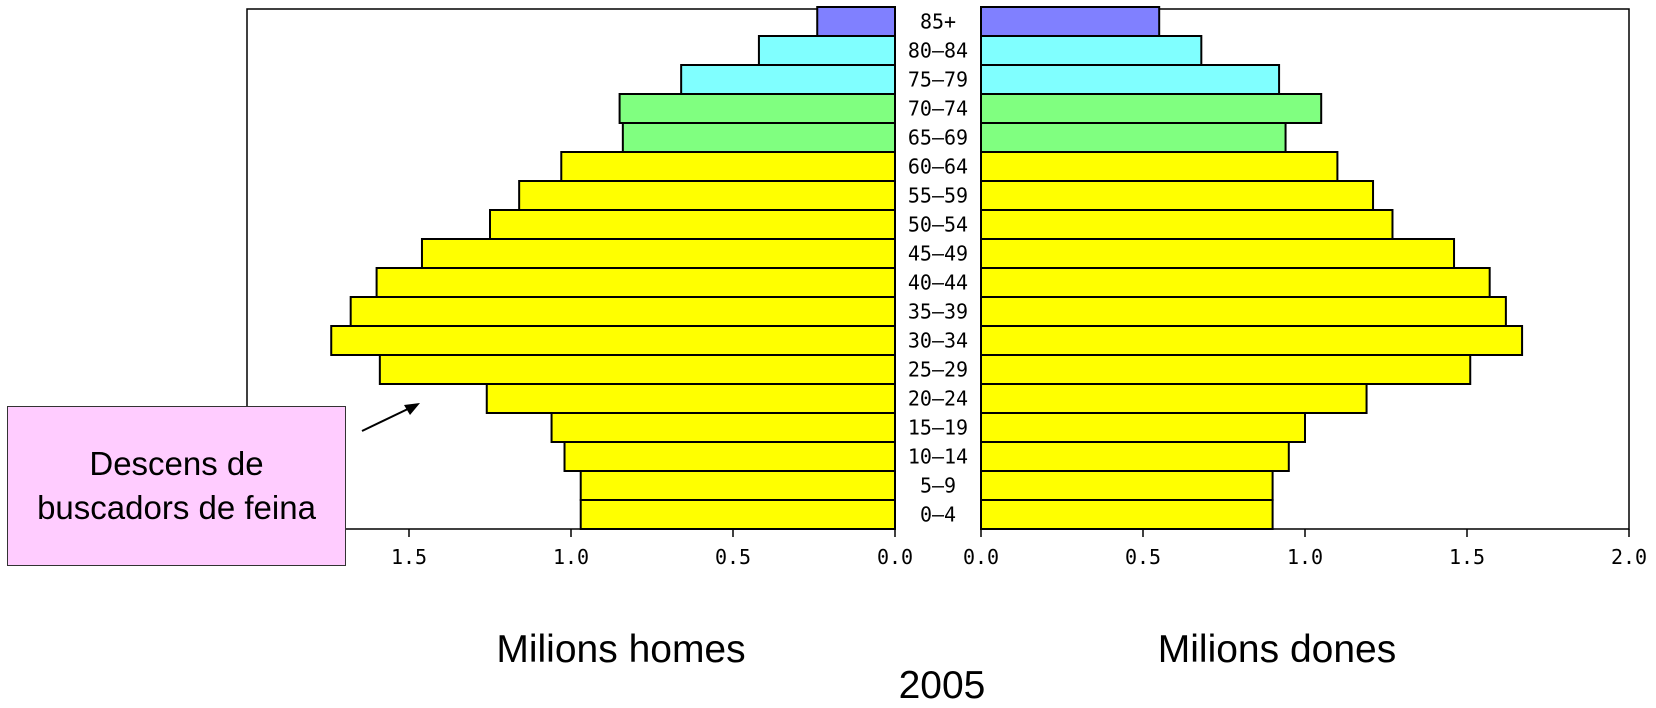  Describe the element at coordinates (938, 515) in the screenshot. I see `age-label-0-4: 0–4` at that location.